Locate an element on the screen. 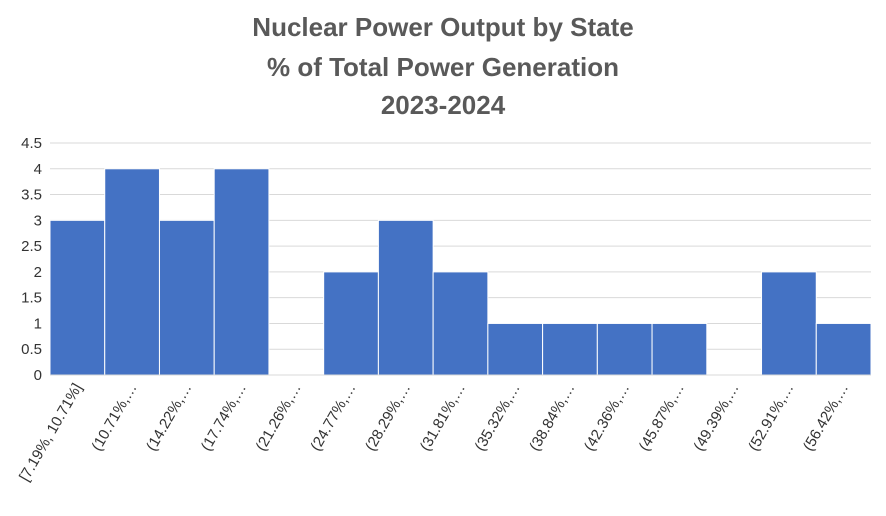 This screenshot has height=516, width=886. chart-title-line-3: 2023-2024 is located at coordinates (443, 105).